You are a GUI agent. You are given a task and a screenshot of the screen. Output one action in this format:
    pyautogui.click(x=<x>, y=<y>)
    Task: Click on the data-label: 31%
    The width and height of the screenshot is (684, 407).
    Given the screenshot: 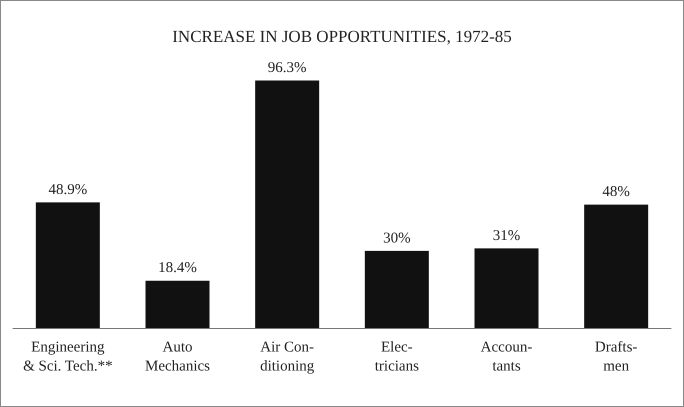 What is the action you would take?
    pyautogui.click(x=506, y=236)
    